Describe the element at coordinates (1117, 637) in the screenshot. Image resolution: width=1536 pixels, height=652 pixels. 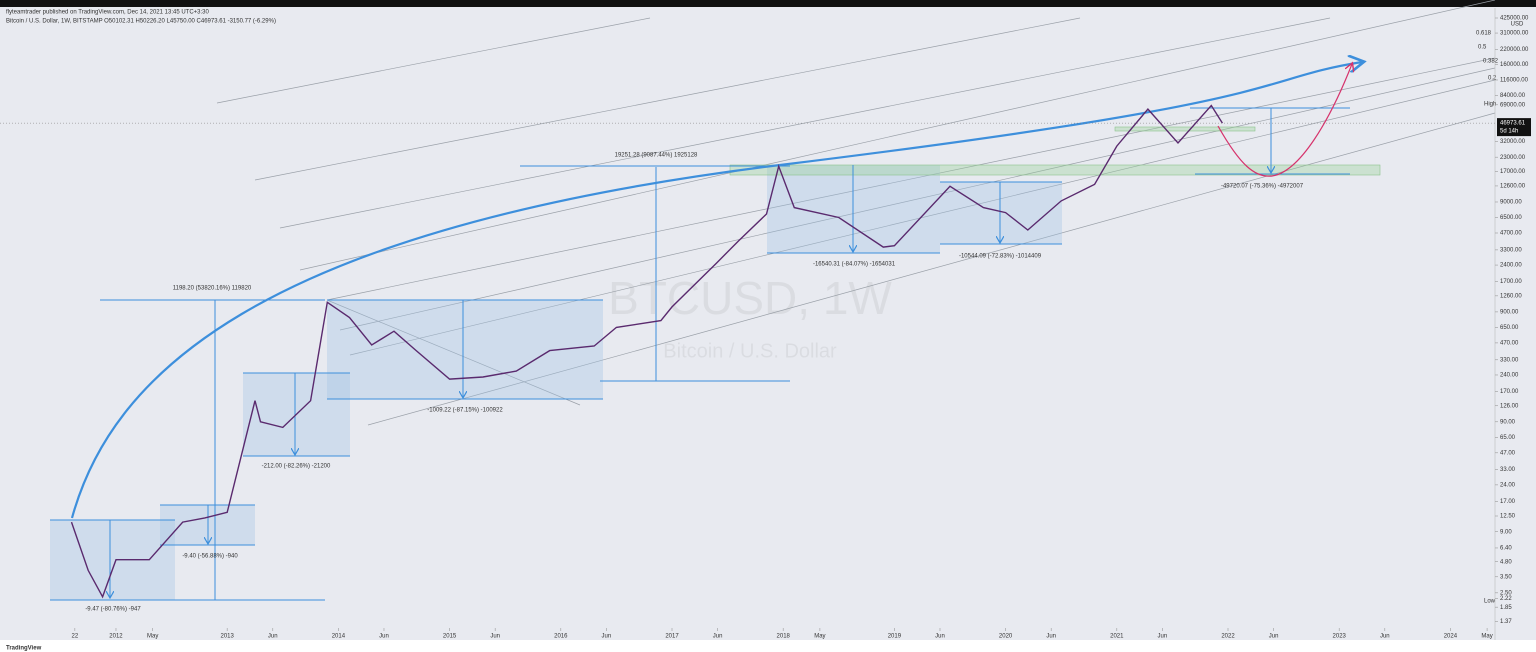
I see `x-tick-label: 2021` at that location.